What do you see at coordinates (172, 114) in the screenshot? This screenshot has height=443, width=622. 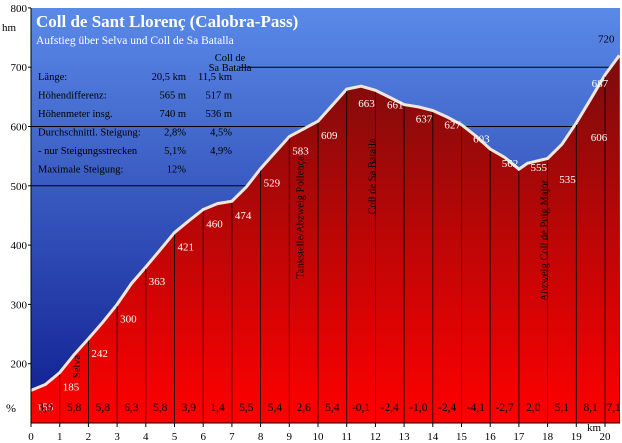 I see `info-value-total: 740 m` at bounding box center [172, 114].